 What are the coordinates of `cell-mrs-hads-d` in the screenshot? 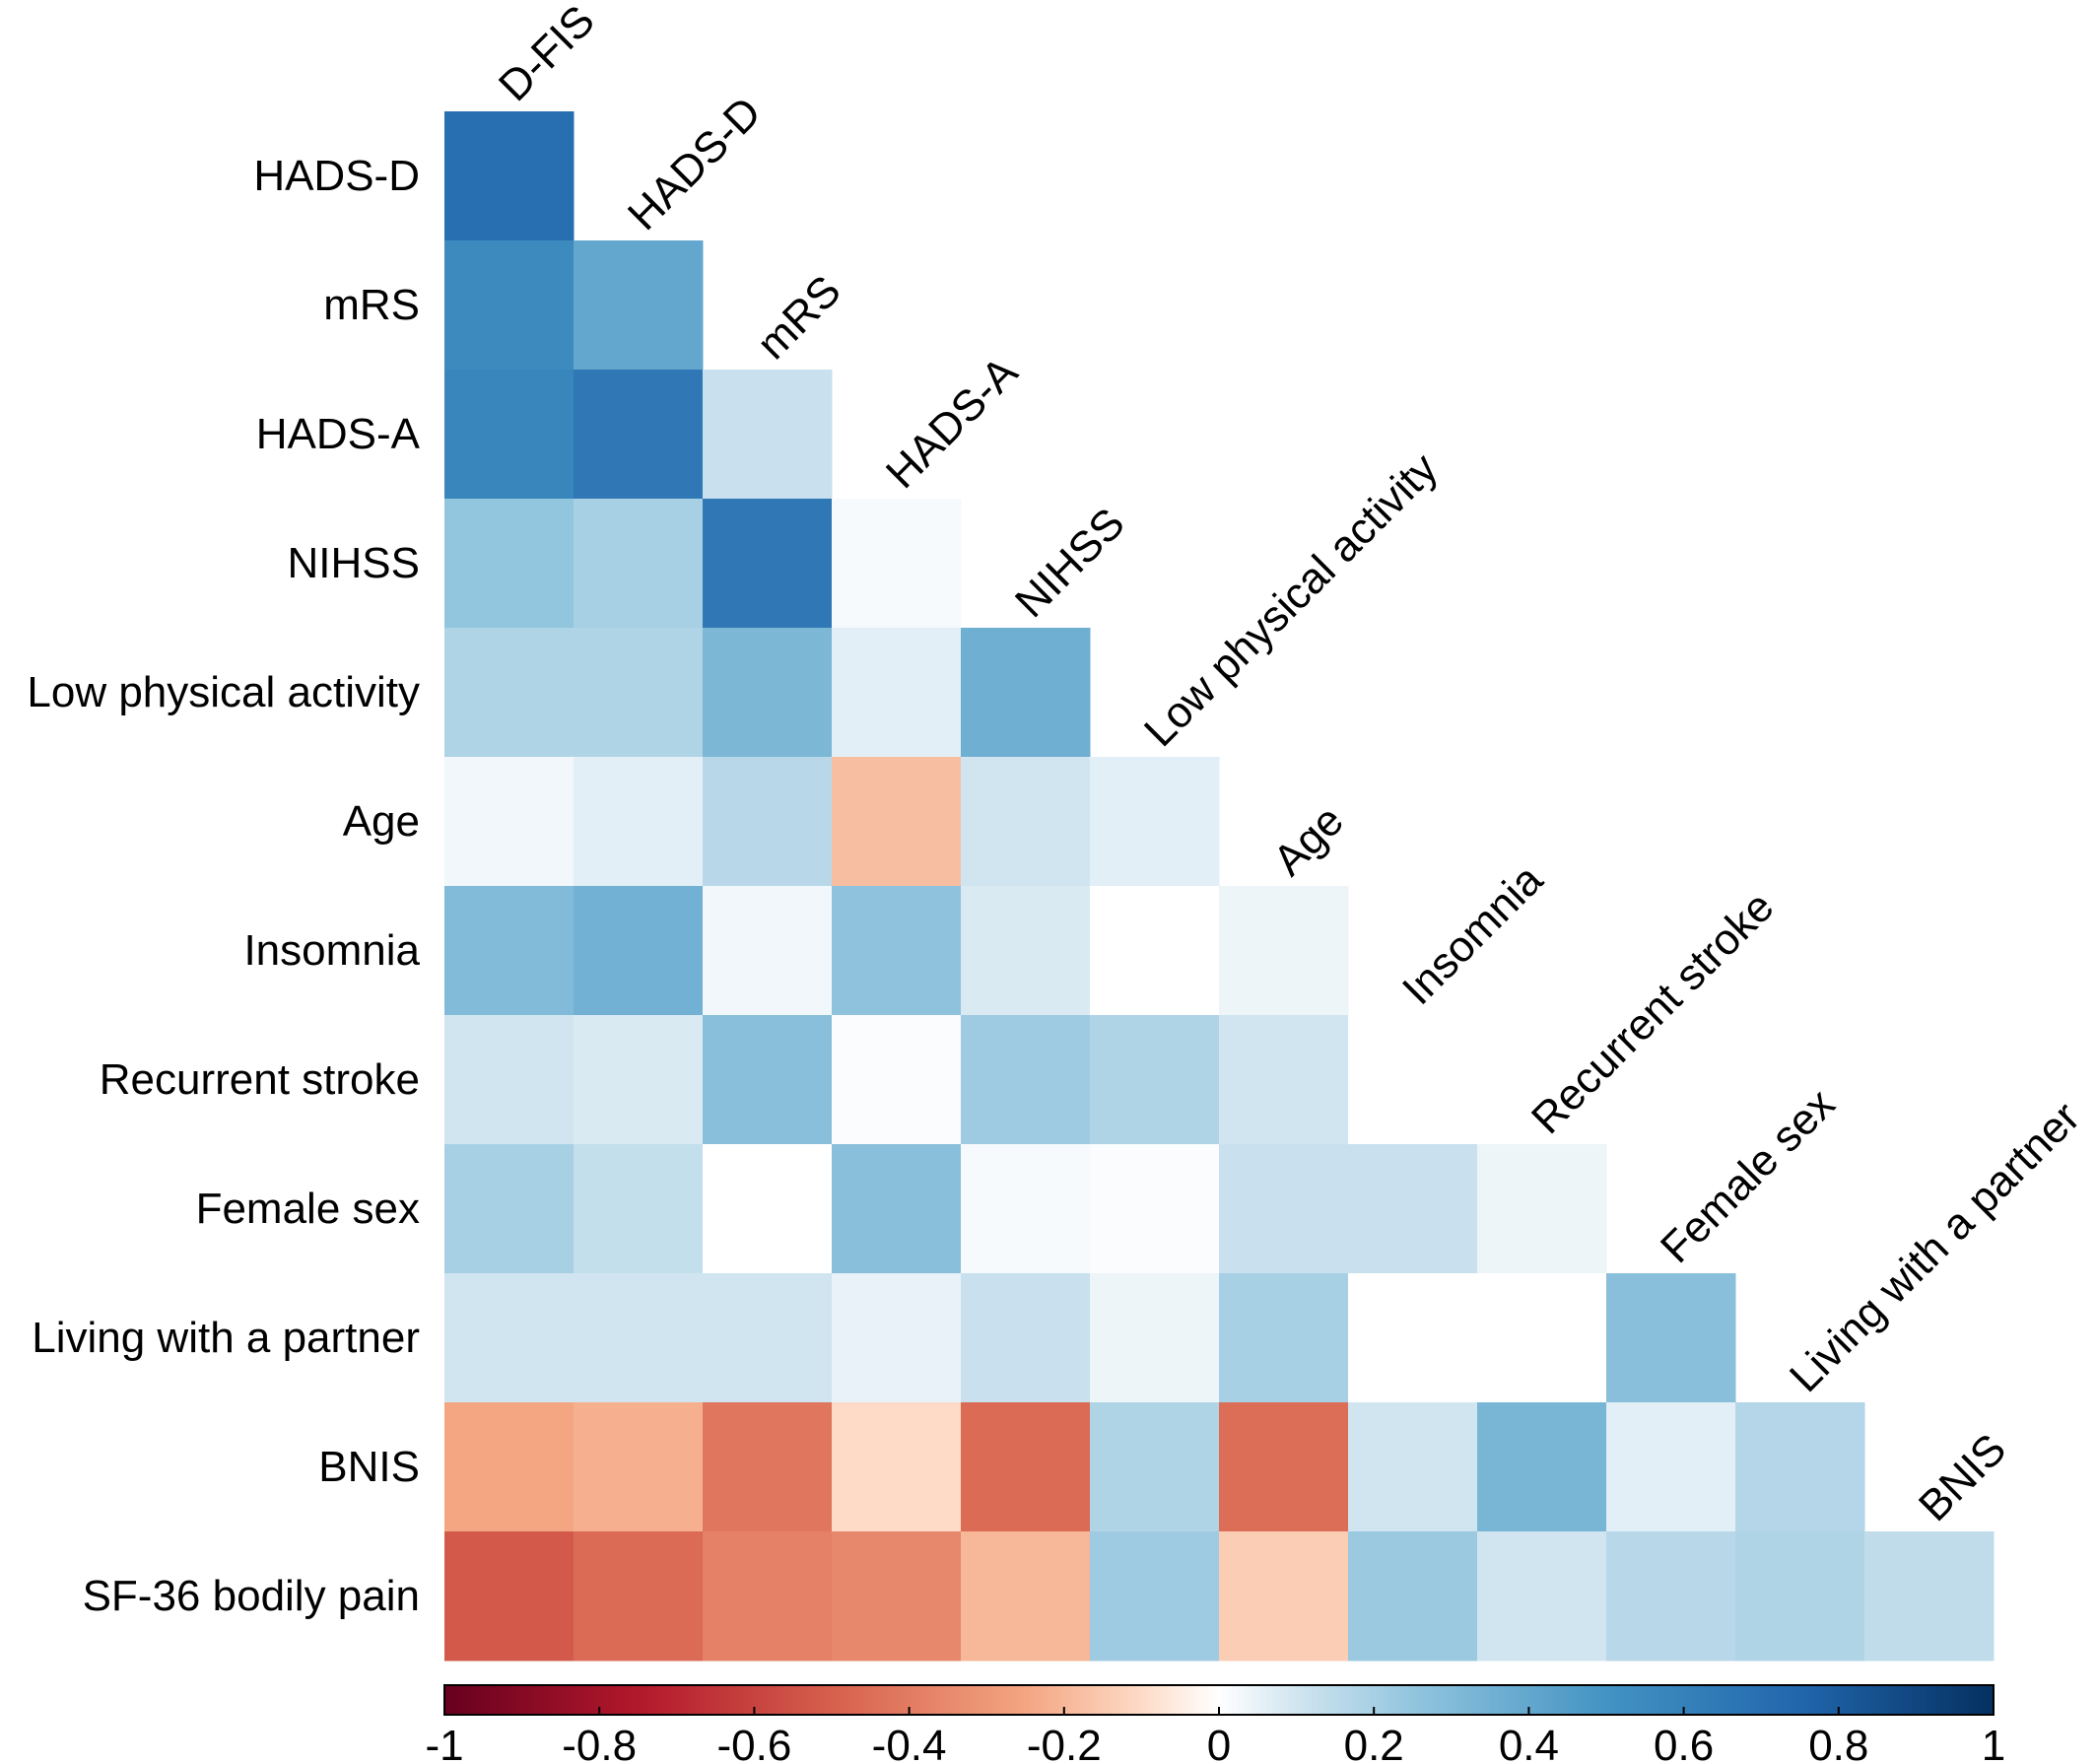 It's located at (639, 305).